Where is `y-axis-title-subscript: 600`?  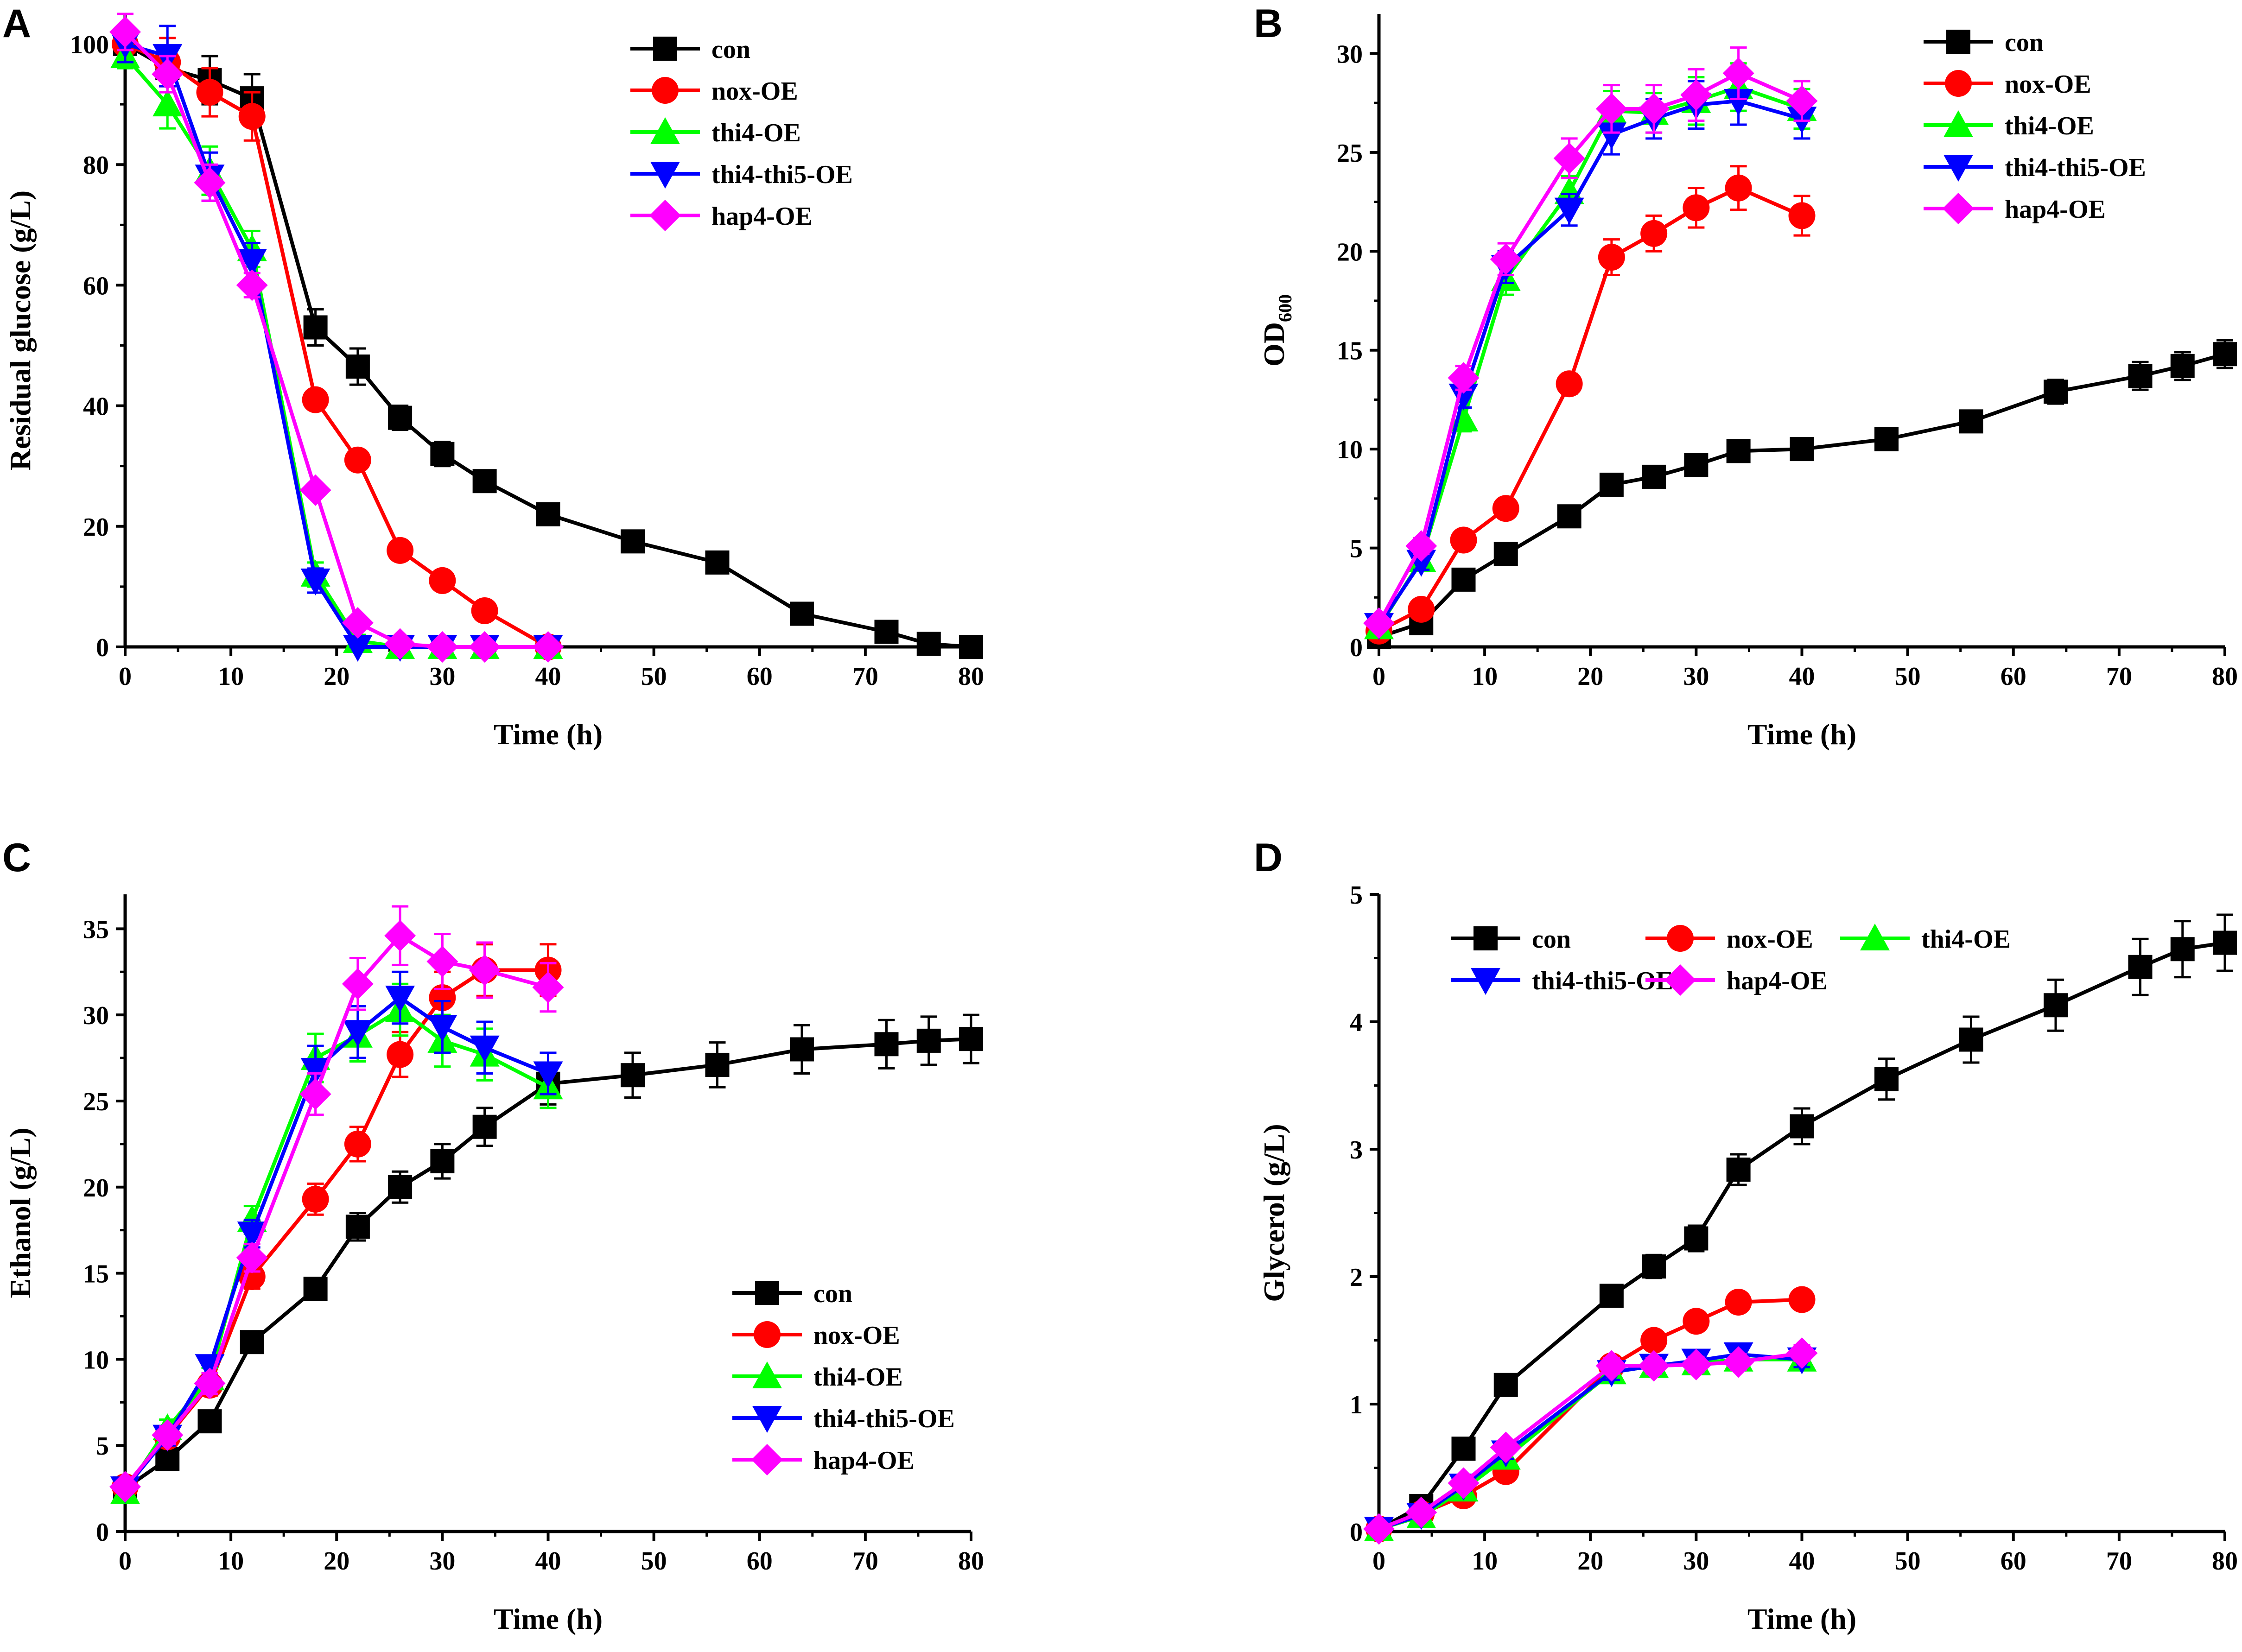
y-axis-title-subscript: 600 is located at coordinates (1285, 308).